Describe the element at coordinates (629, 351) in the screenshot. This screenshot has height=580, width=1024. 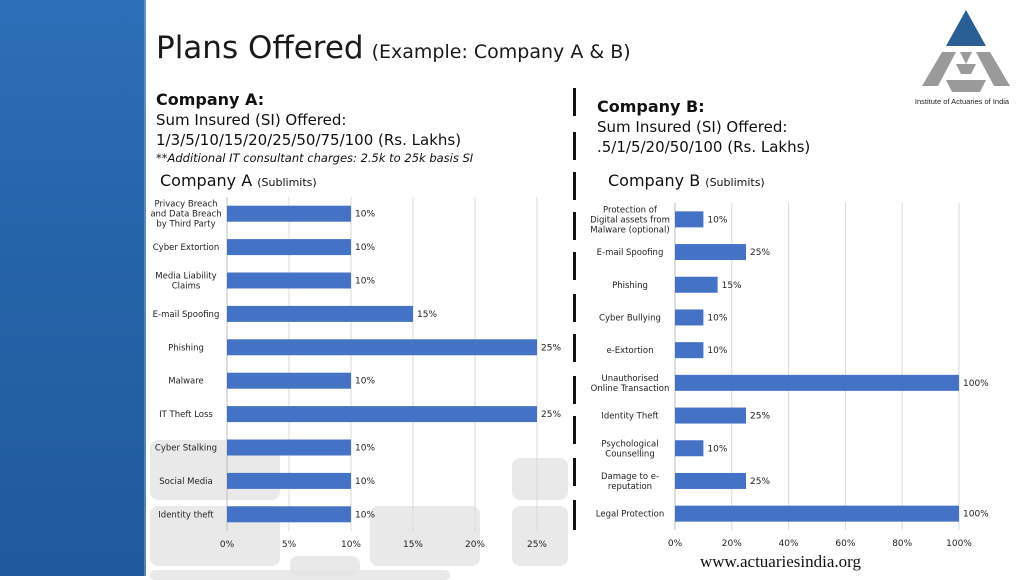
I see `chart-b-category-label: e-Extortion` at that location.